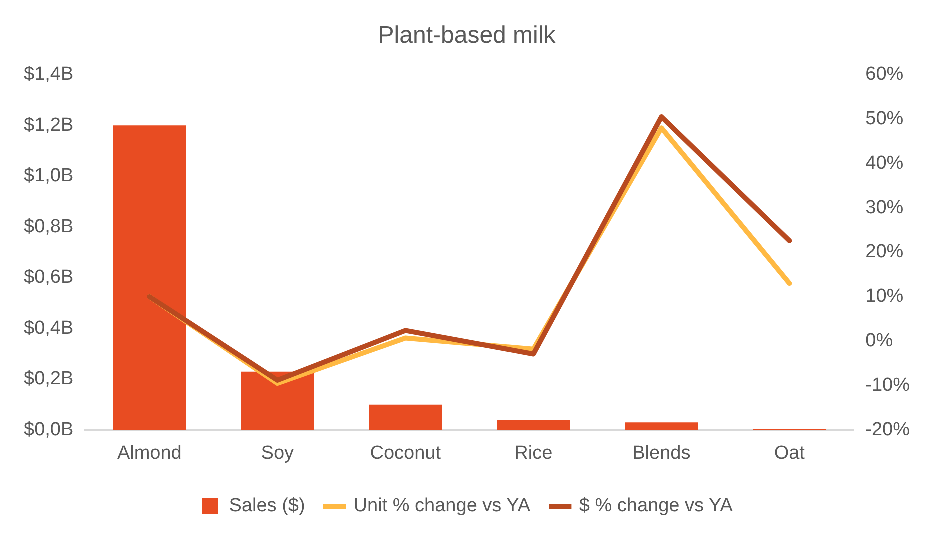  What do you see at coordinates (885, 163) in the screenshot?
I see `y2-tick-label: 40%` at bounding box center [885, 163].